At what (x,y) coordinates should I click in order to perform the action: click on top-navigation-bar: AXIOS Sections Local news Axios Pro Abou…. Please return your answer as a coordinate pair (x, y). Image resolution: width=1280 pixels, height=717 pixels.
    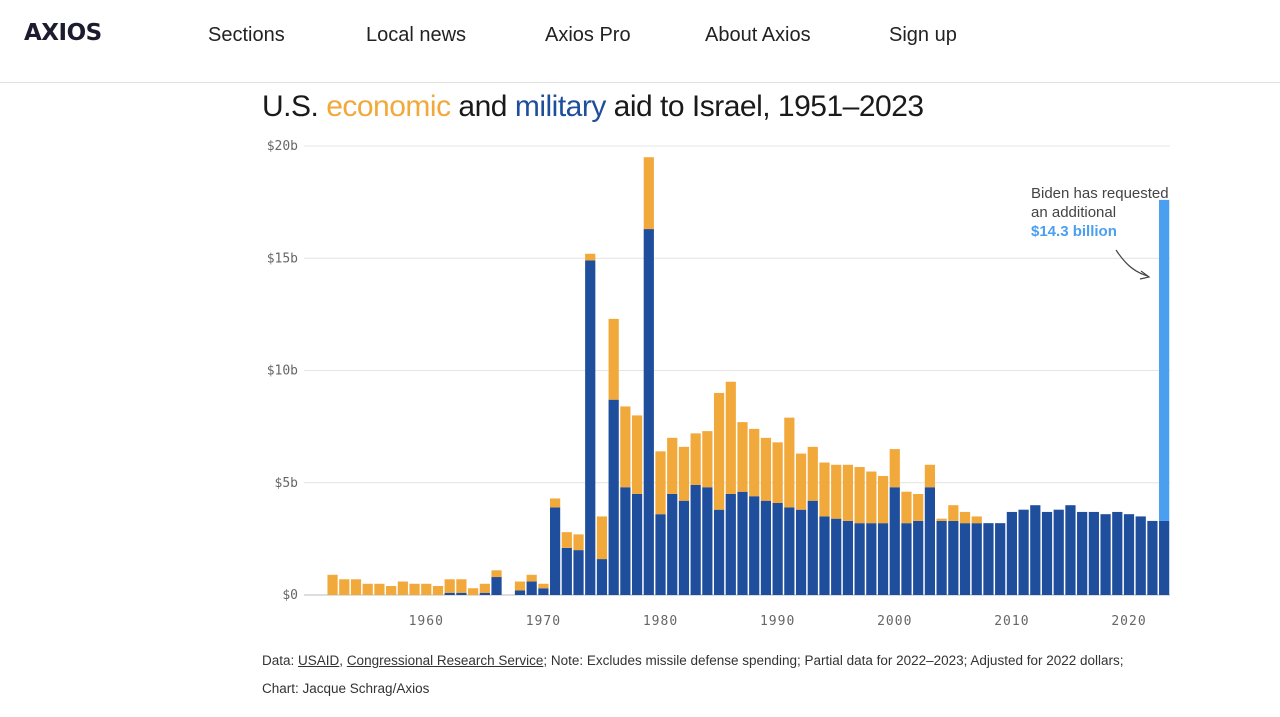
    Looking at the image, I should click on (640, 41).